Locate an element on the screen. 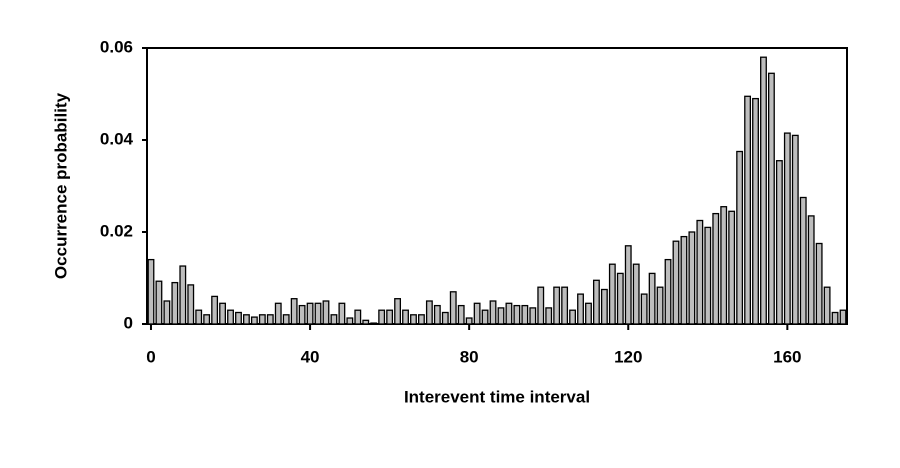 The height and width of the screenshot is (468, 900). x-tick-label: 120 is located at coordinates (628, 356).